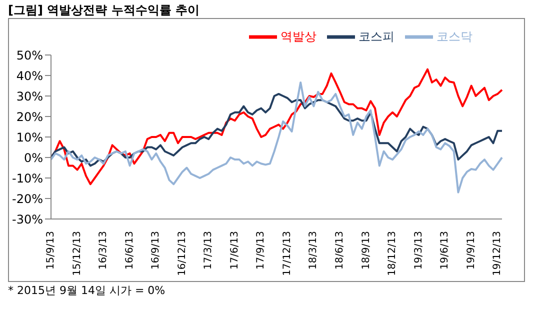 The image size is (533, 336). I want to click on y-tick-label: 0%, so click(33, 157).